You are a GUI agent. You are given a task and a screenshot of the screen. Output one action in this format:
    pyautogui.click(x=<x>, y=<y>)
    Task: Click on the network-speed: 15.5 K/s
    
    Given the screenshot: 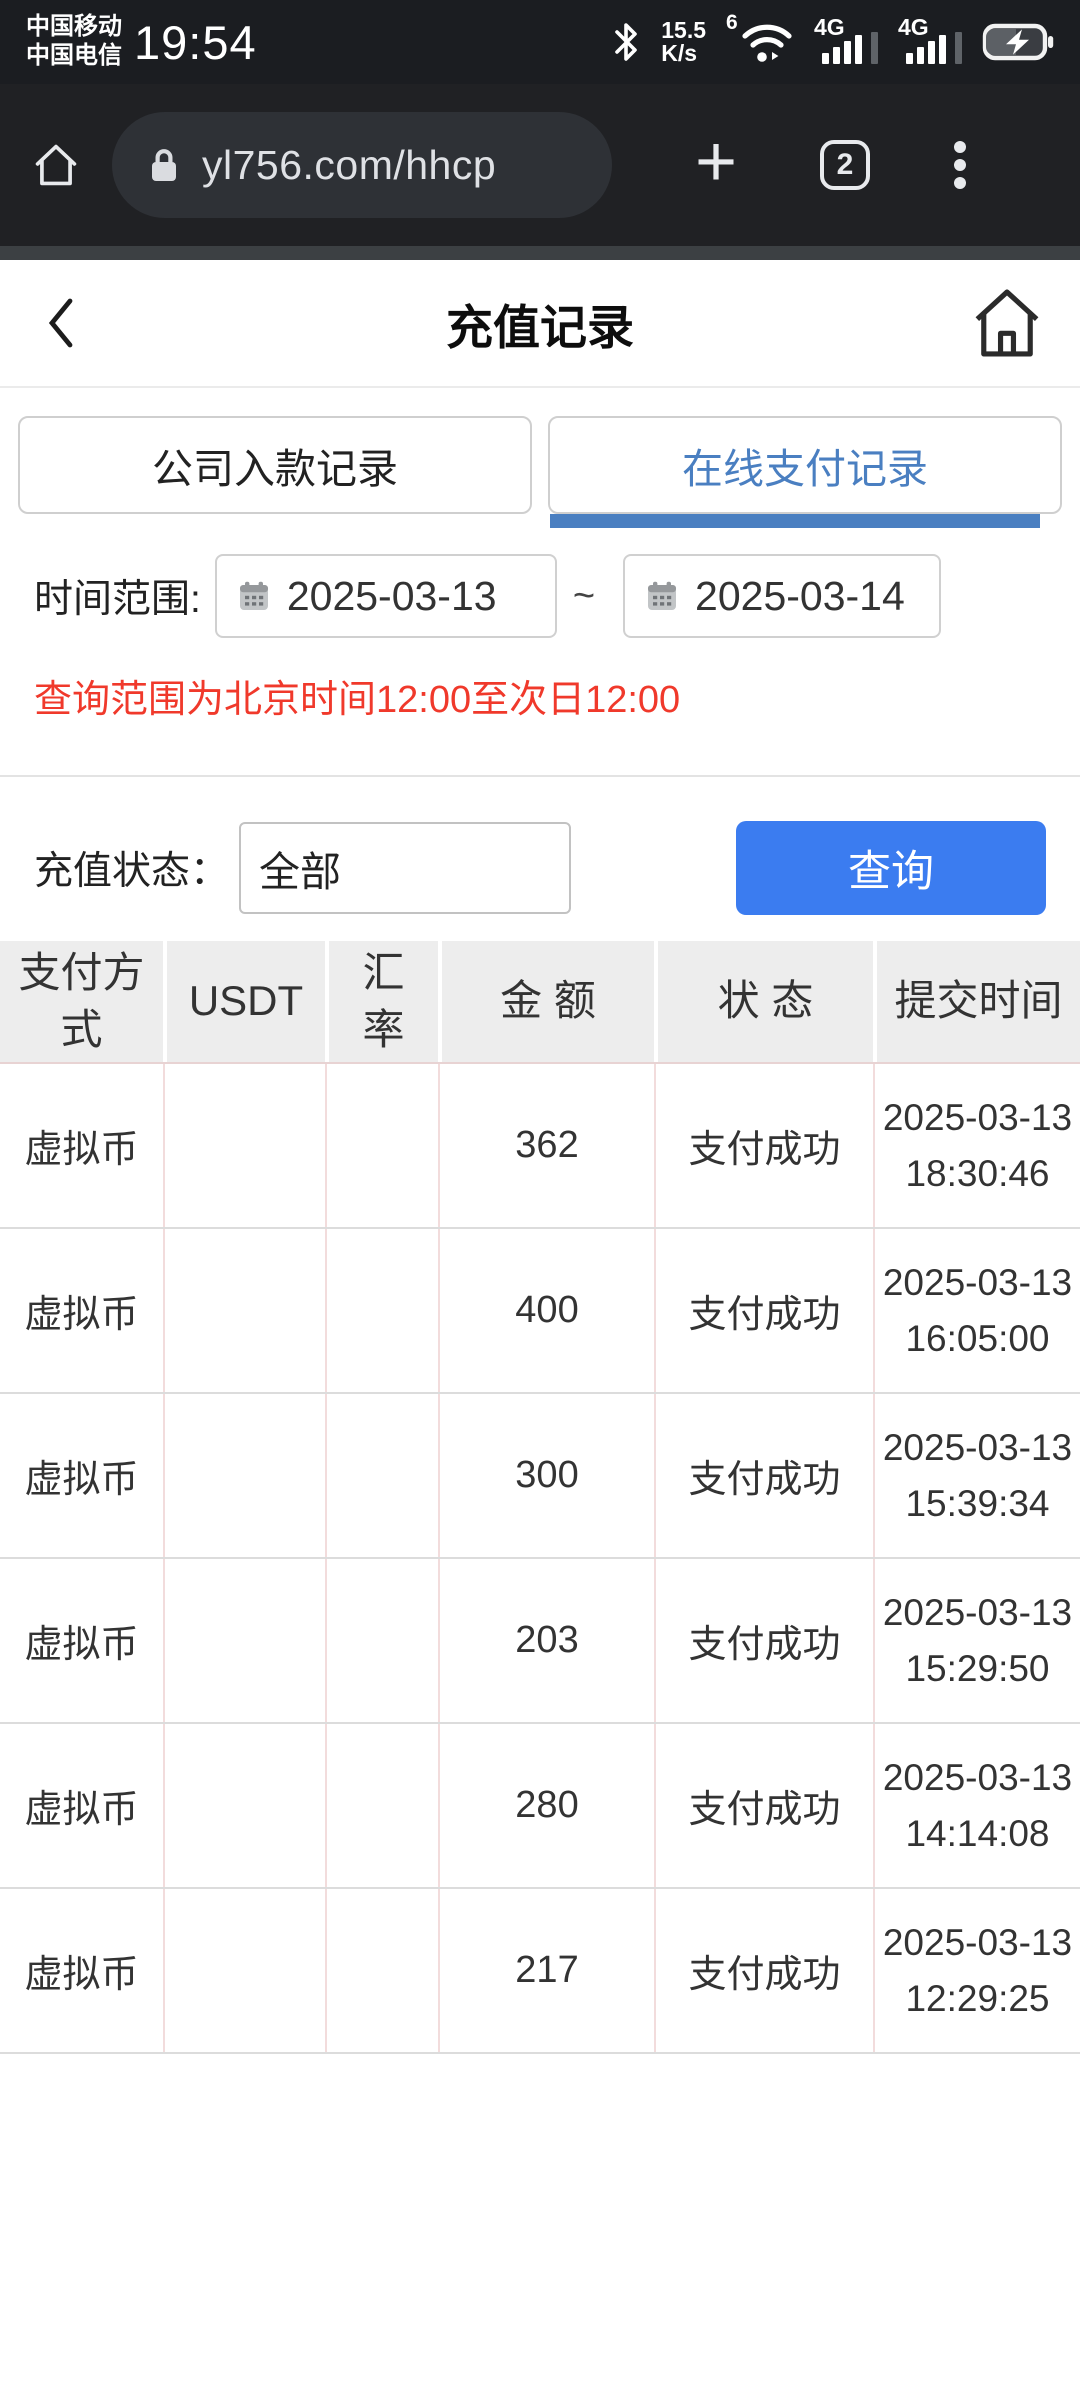 What is the action you would take?
    pyautogui.click(x=683, y=41)
    